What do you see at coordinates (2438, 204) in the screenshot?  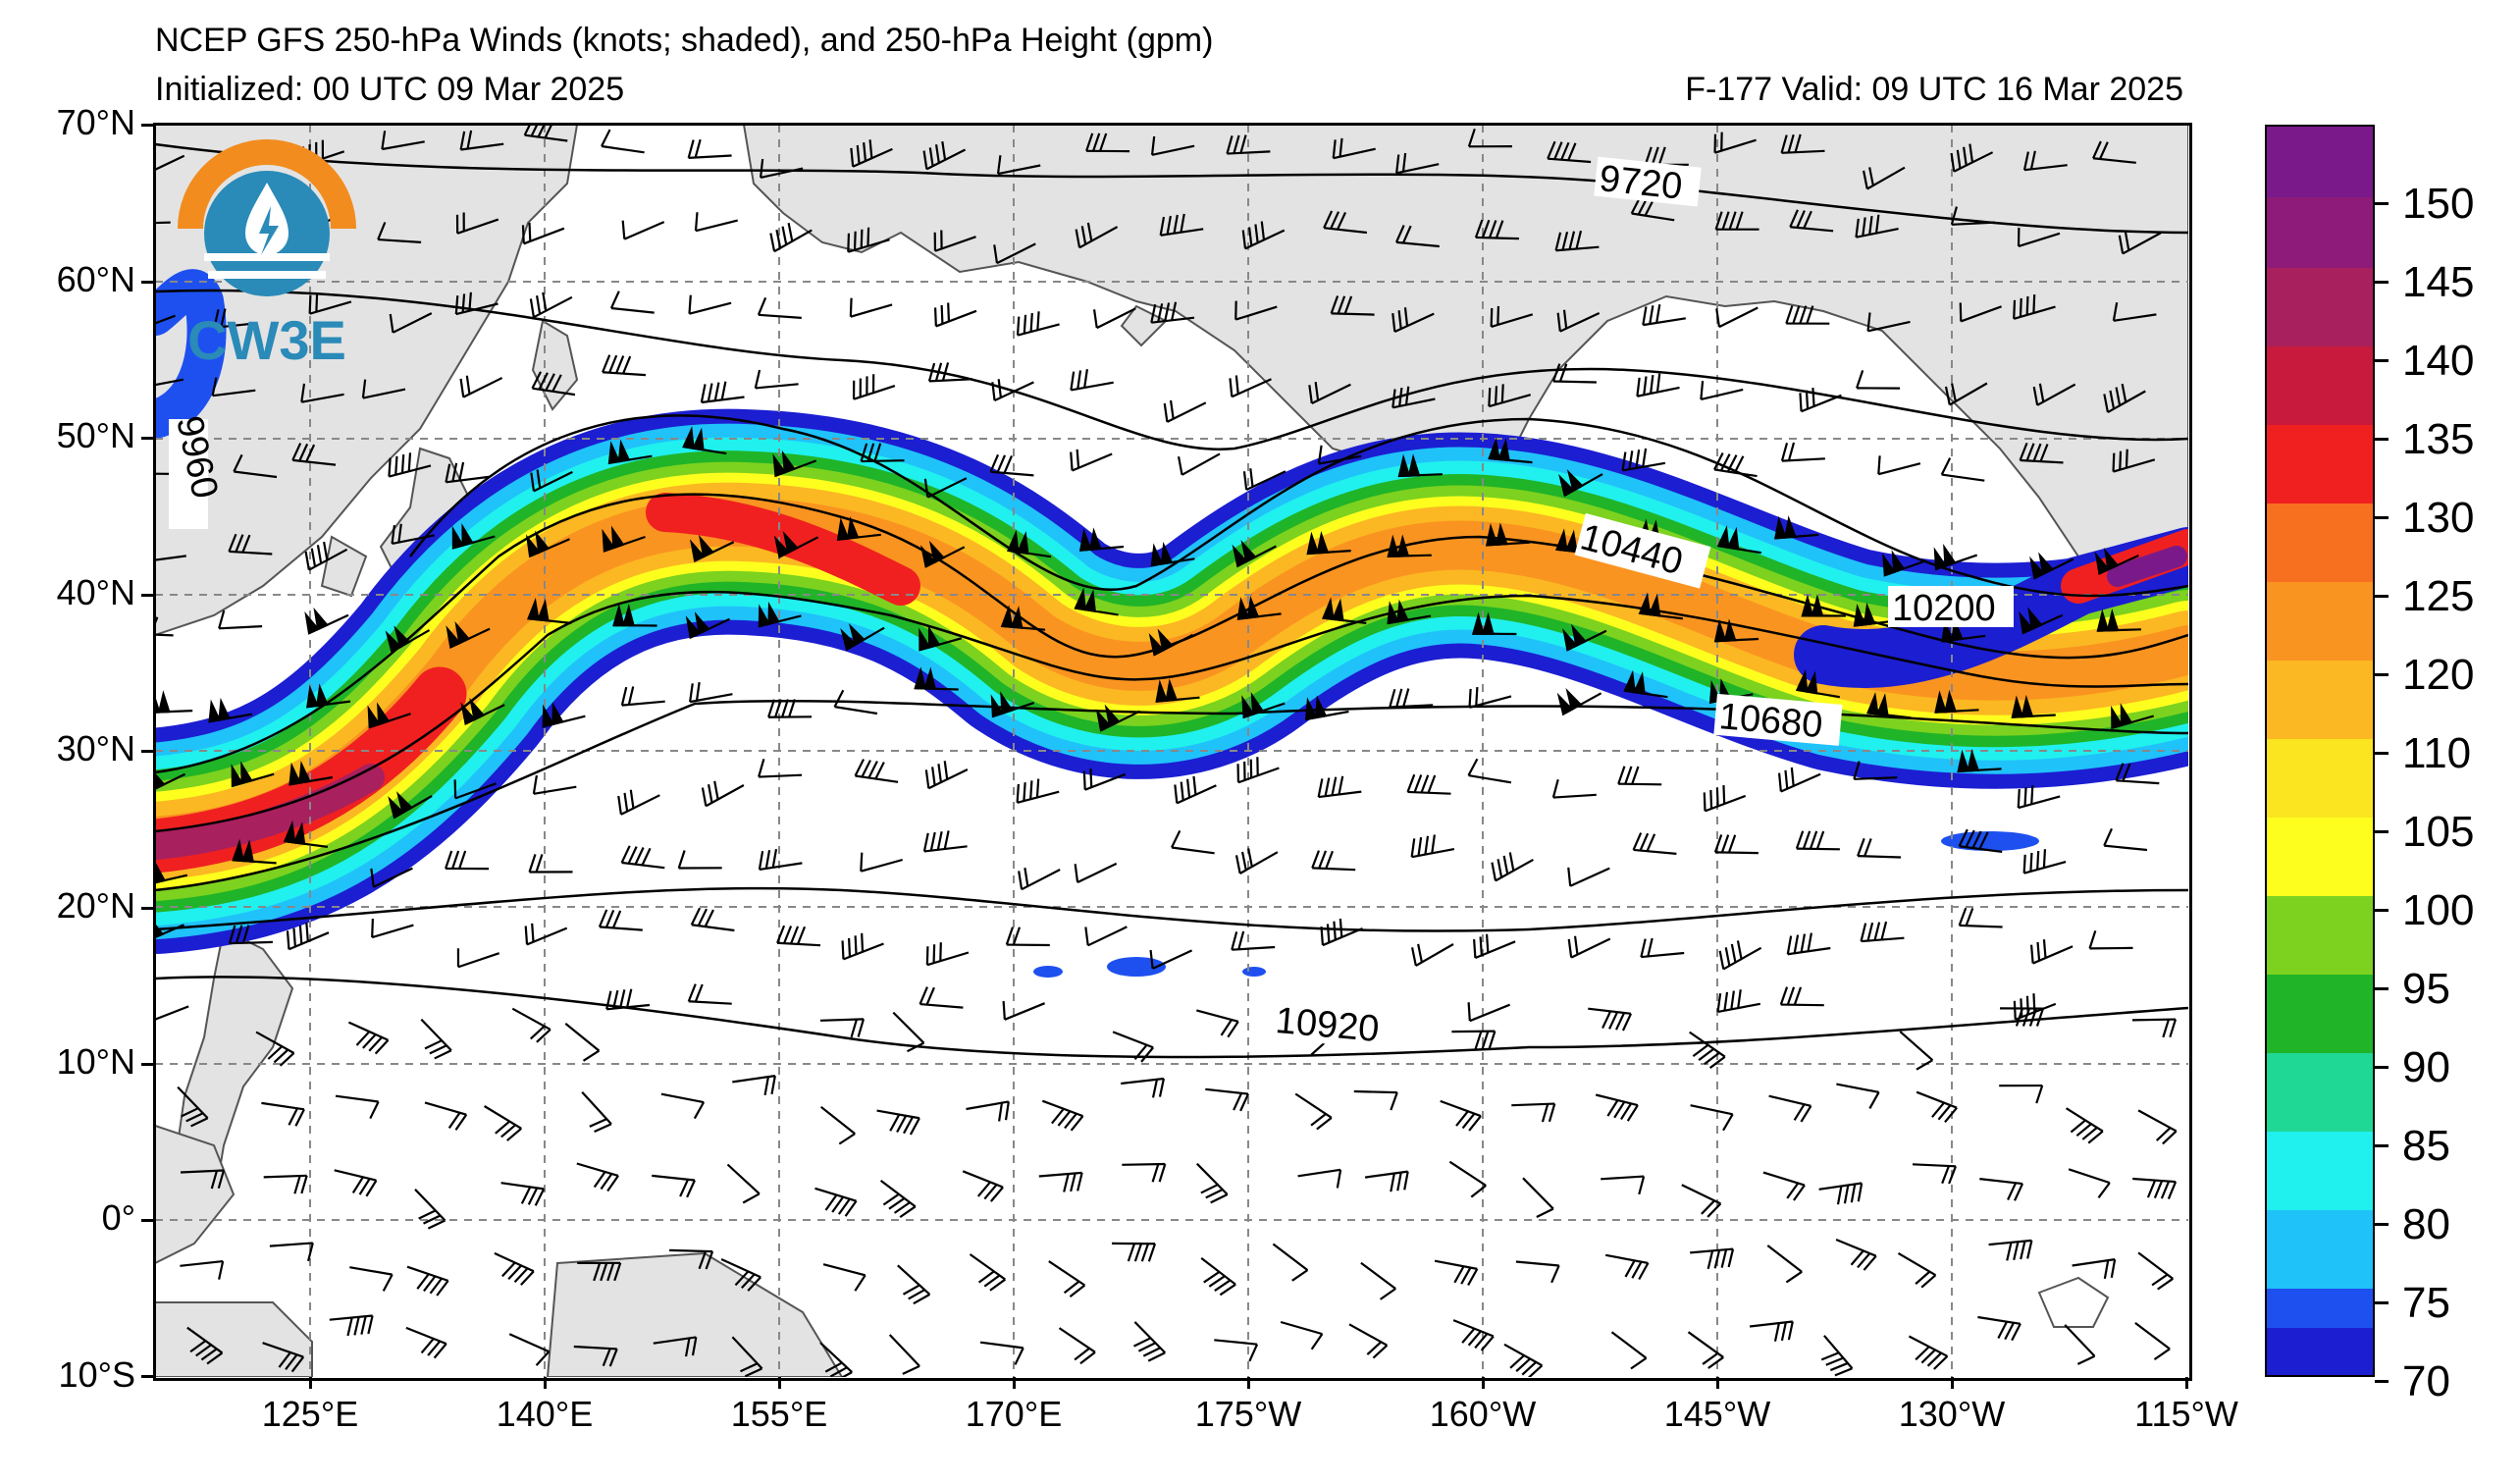 I see `colorbar-label: 150` at bounding box center [2438, 204].